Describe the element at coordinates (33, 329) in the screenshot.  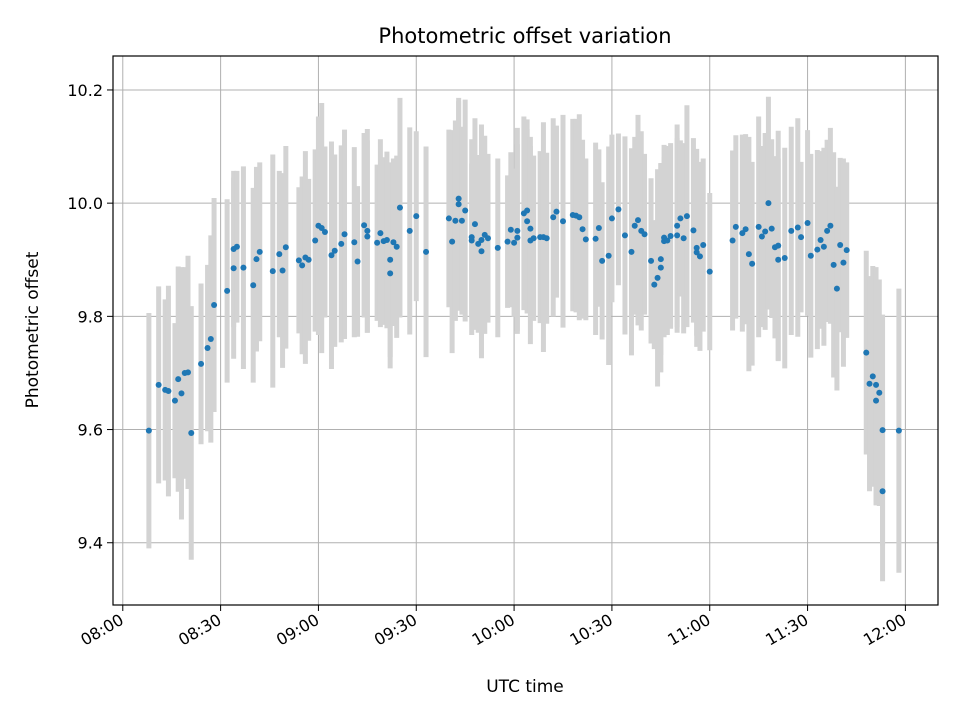
I see `y-axis-title: Photometric offset` at that location.